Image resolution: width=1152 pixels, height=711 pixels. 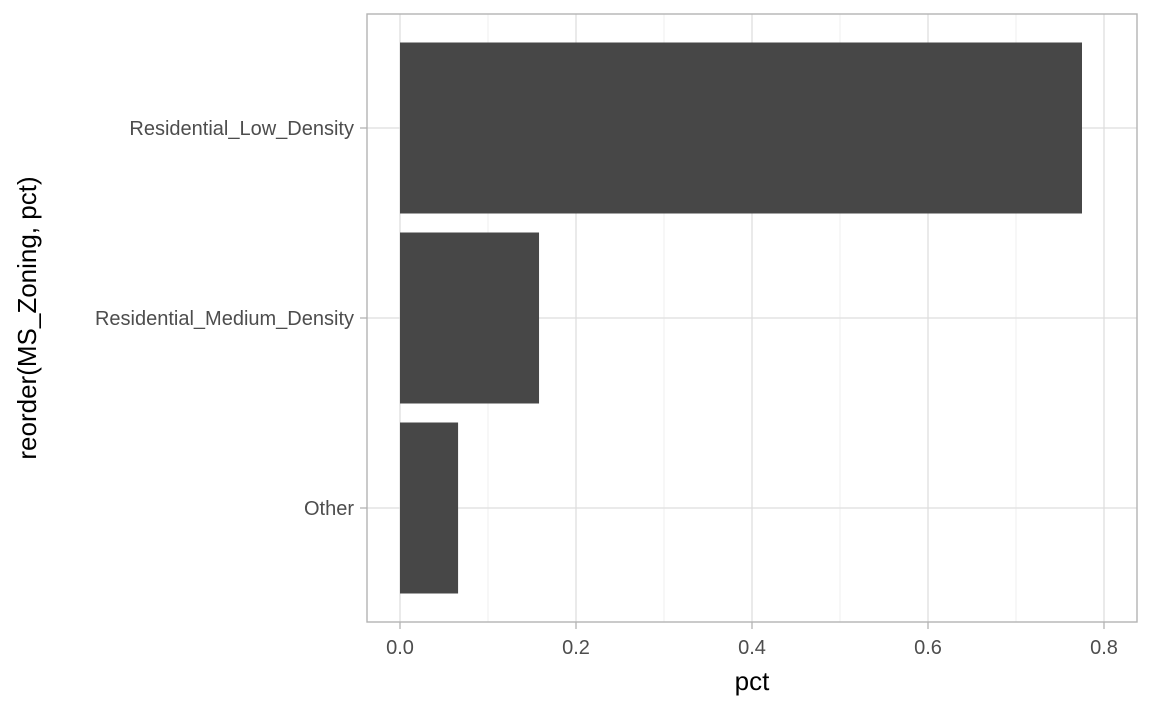 I want to click on y-tick-label: Residential_Medium_Density, so click(x=224, y=319).